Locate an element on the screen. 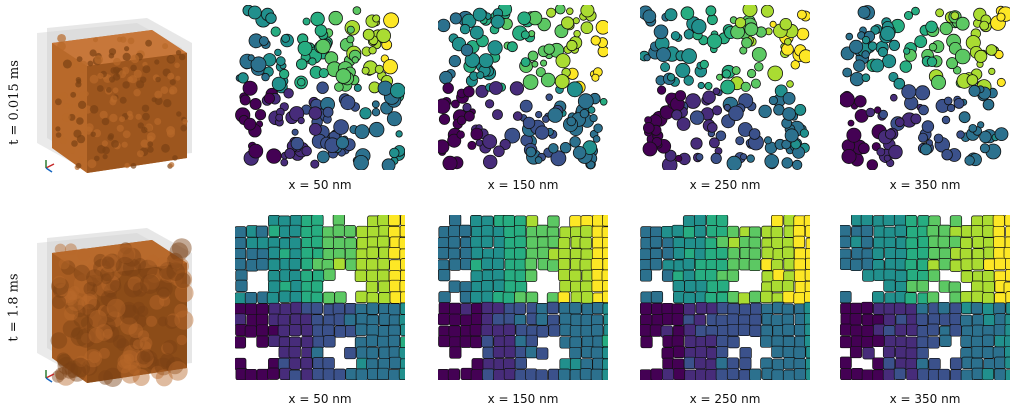  cube-3d-icon is located at coordinates (115, 307).